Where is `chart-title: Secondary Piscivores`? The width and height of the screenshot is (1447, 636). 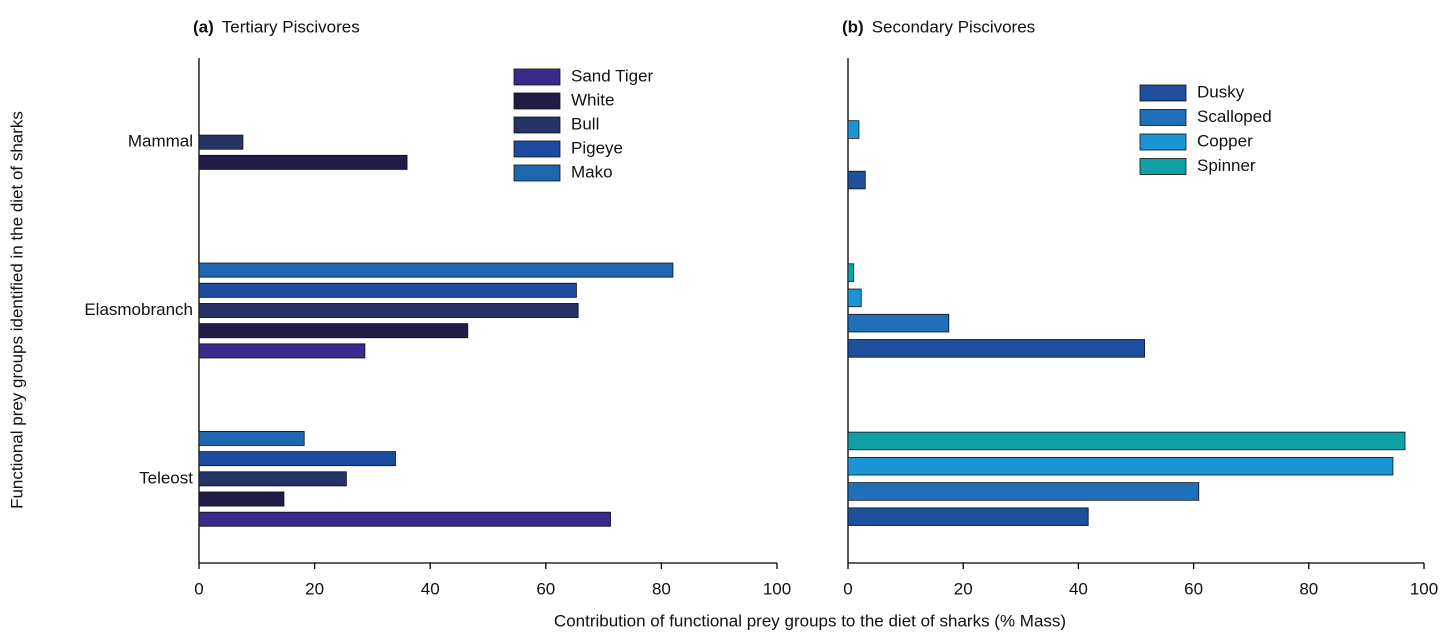 chart-title: Secondary Piscivores is located at coordinates (953, 26).